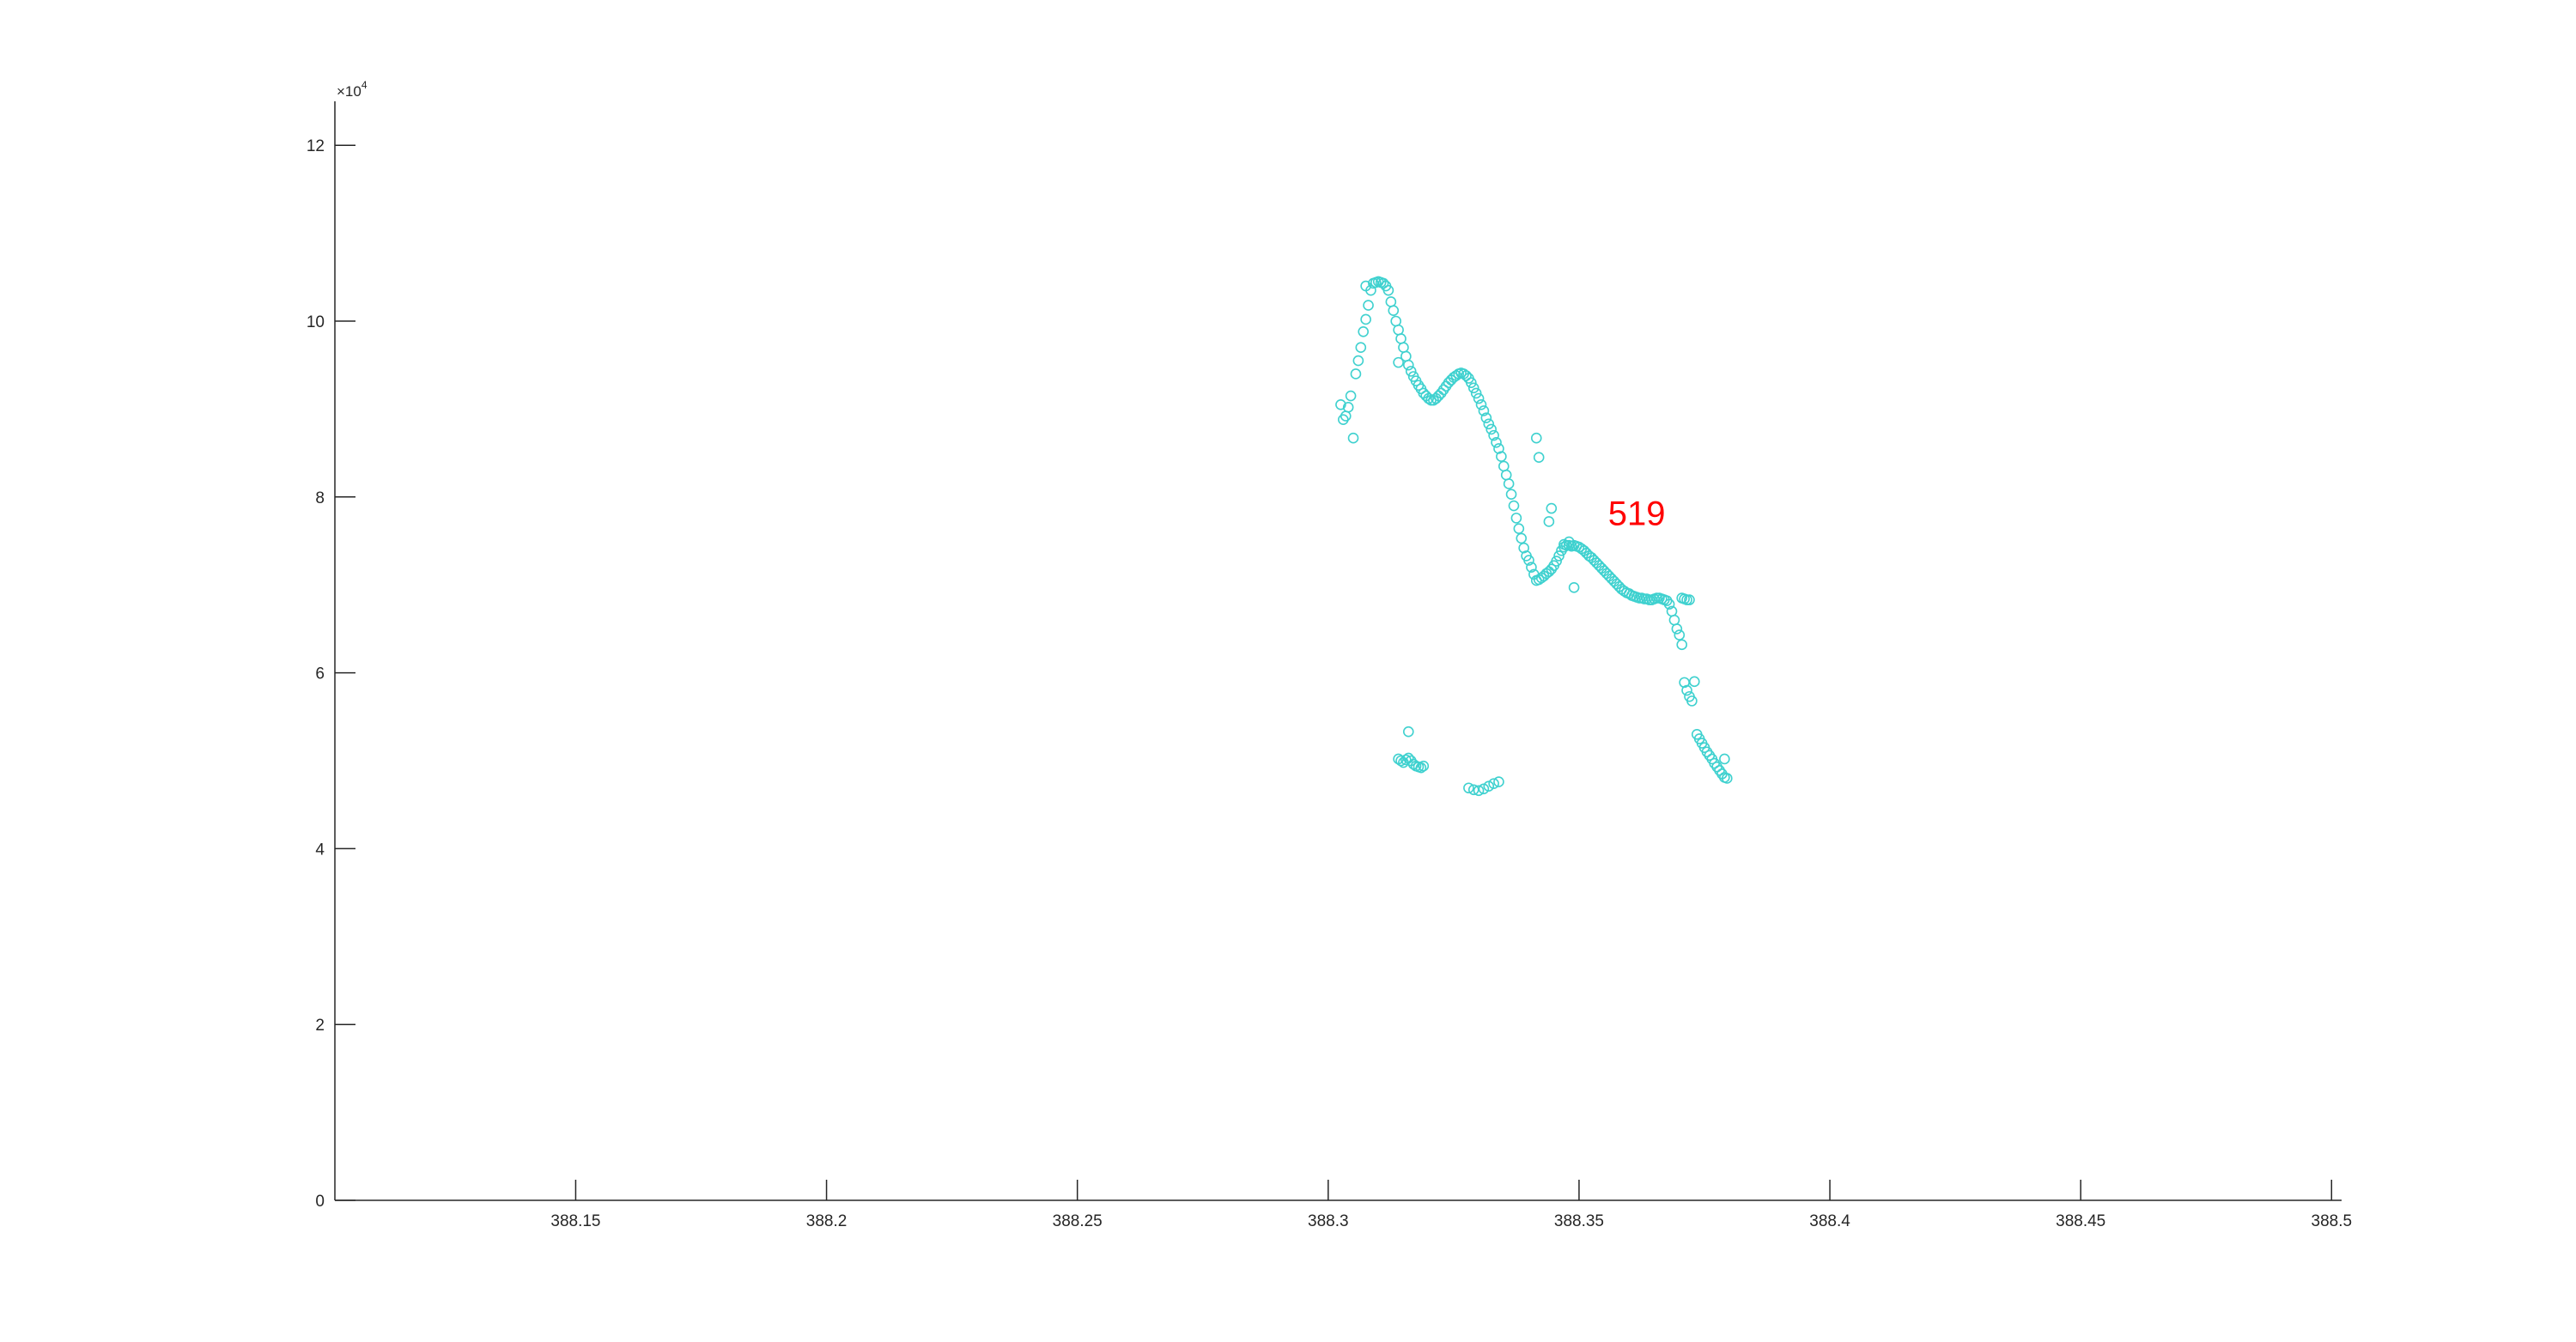 Image resolution: width=2576 pixels, height=1342 pixels. Describe the element at coordinates (320, 850) in the screenshot. I see `y-tick-label: 4` at that location.